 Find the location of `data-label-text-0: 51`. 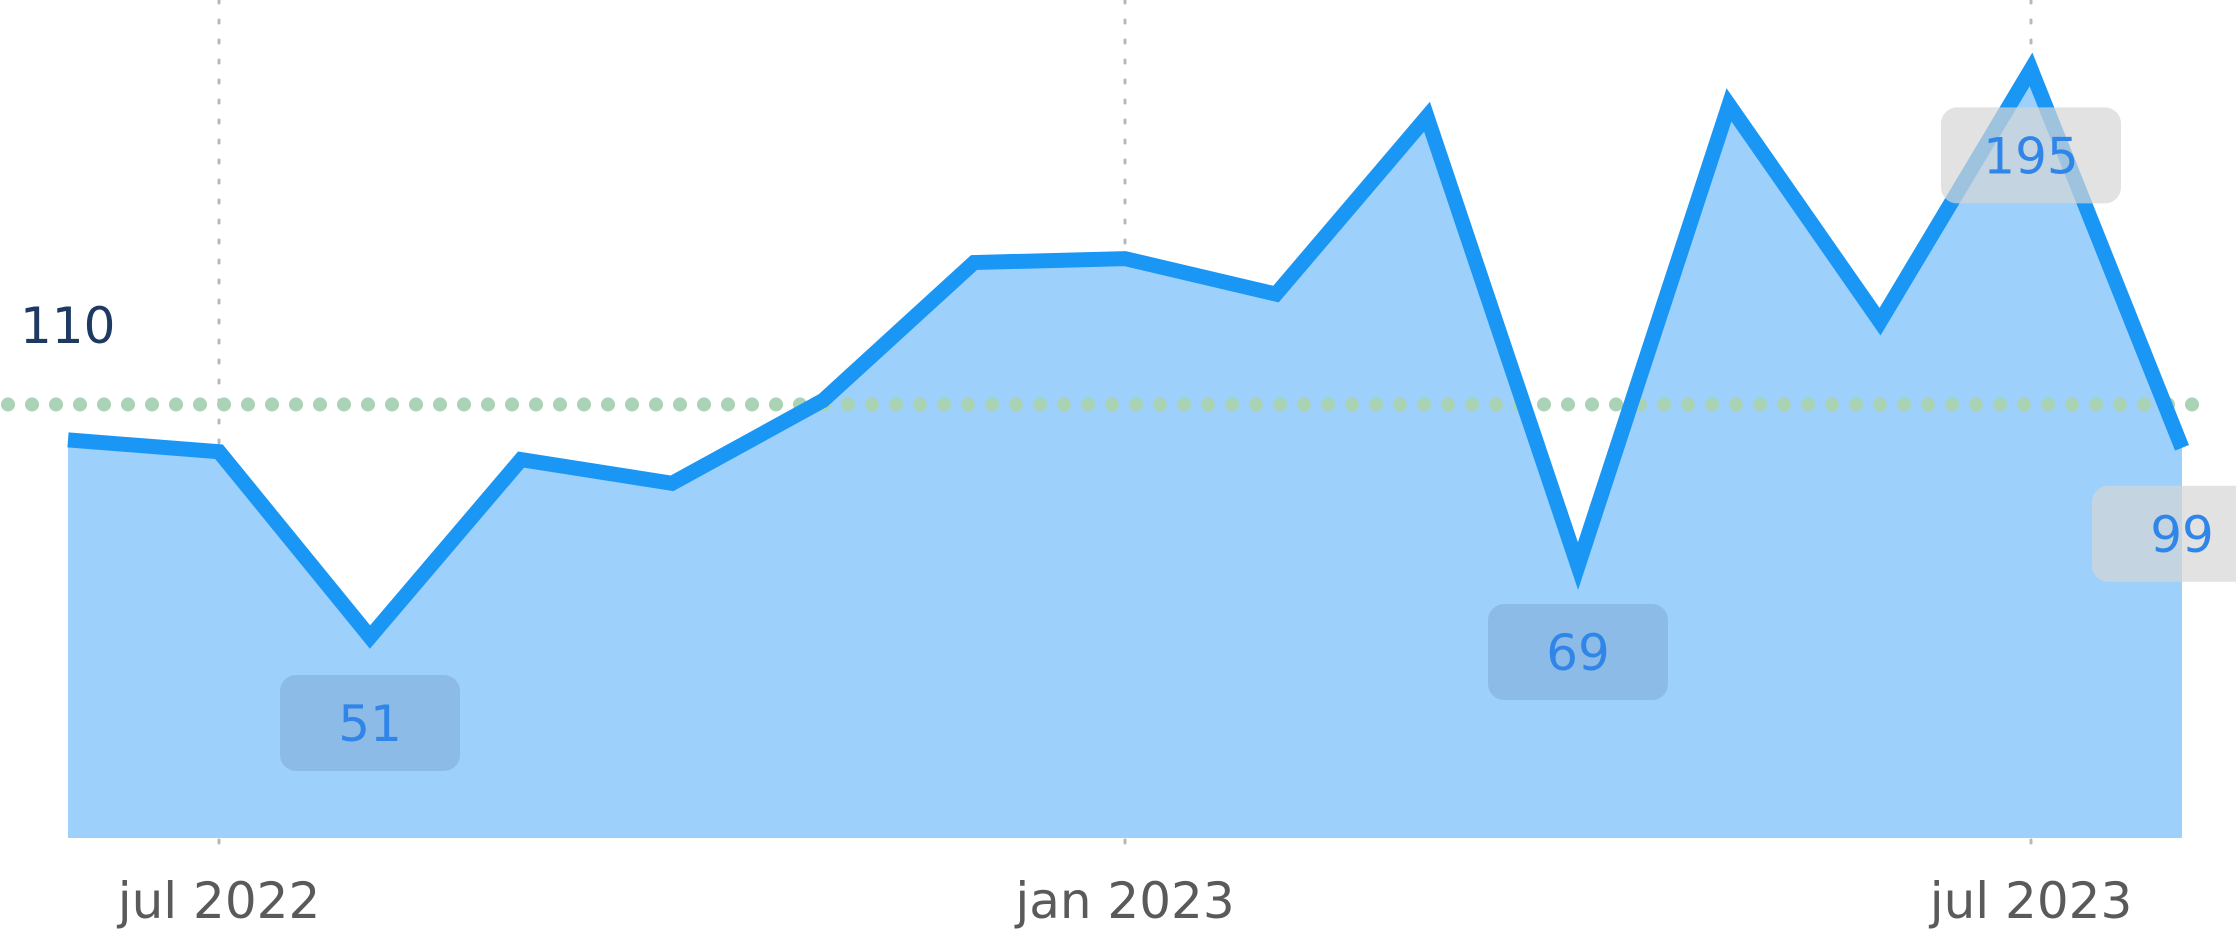

data-label-text-0: 51 is located at coordinates (370, 724).